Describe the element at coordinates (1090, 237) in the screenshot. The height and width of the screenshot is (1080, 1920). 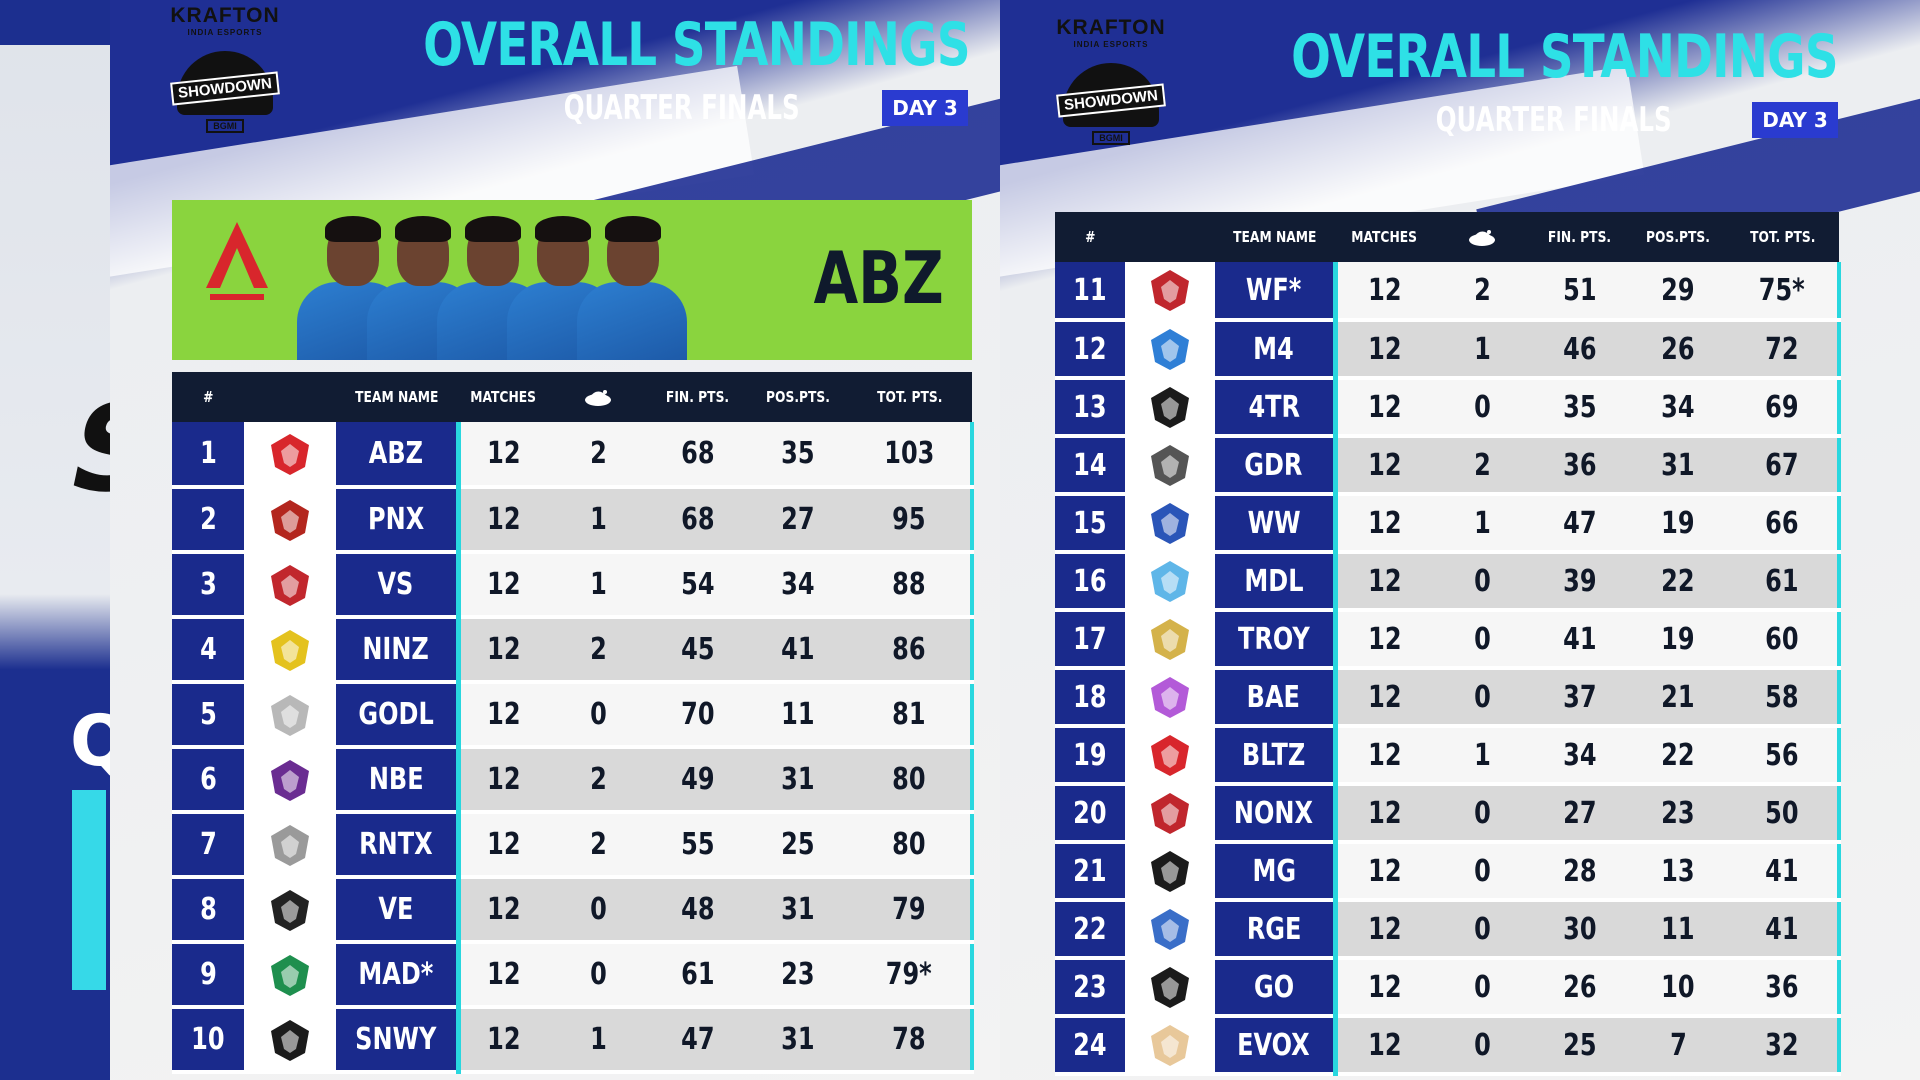
I see `col-header-rank: #` at that location.